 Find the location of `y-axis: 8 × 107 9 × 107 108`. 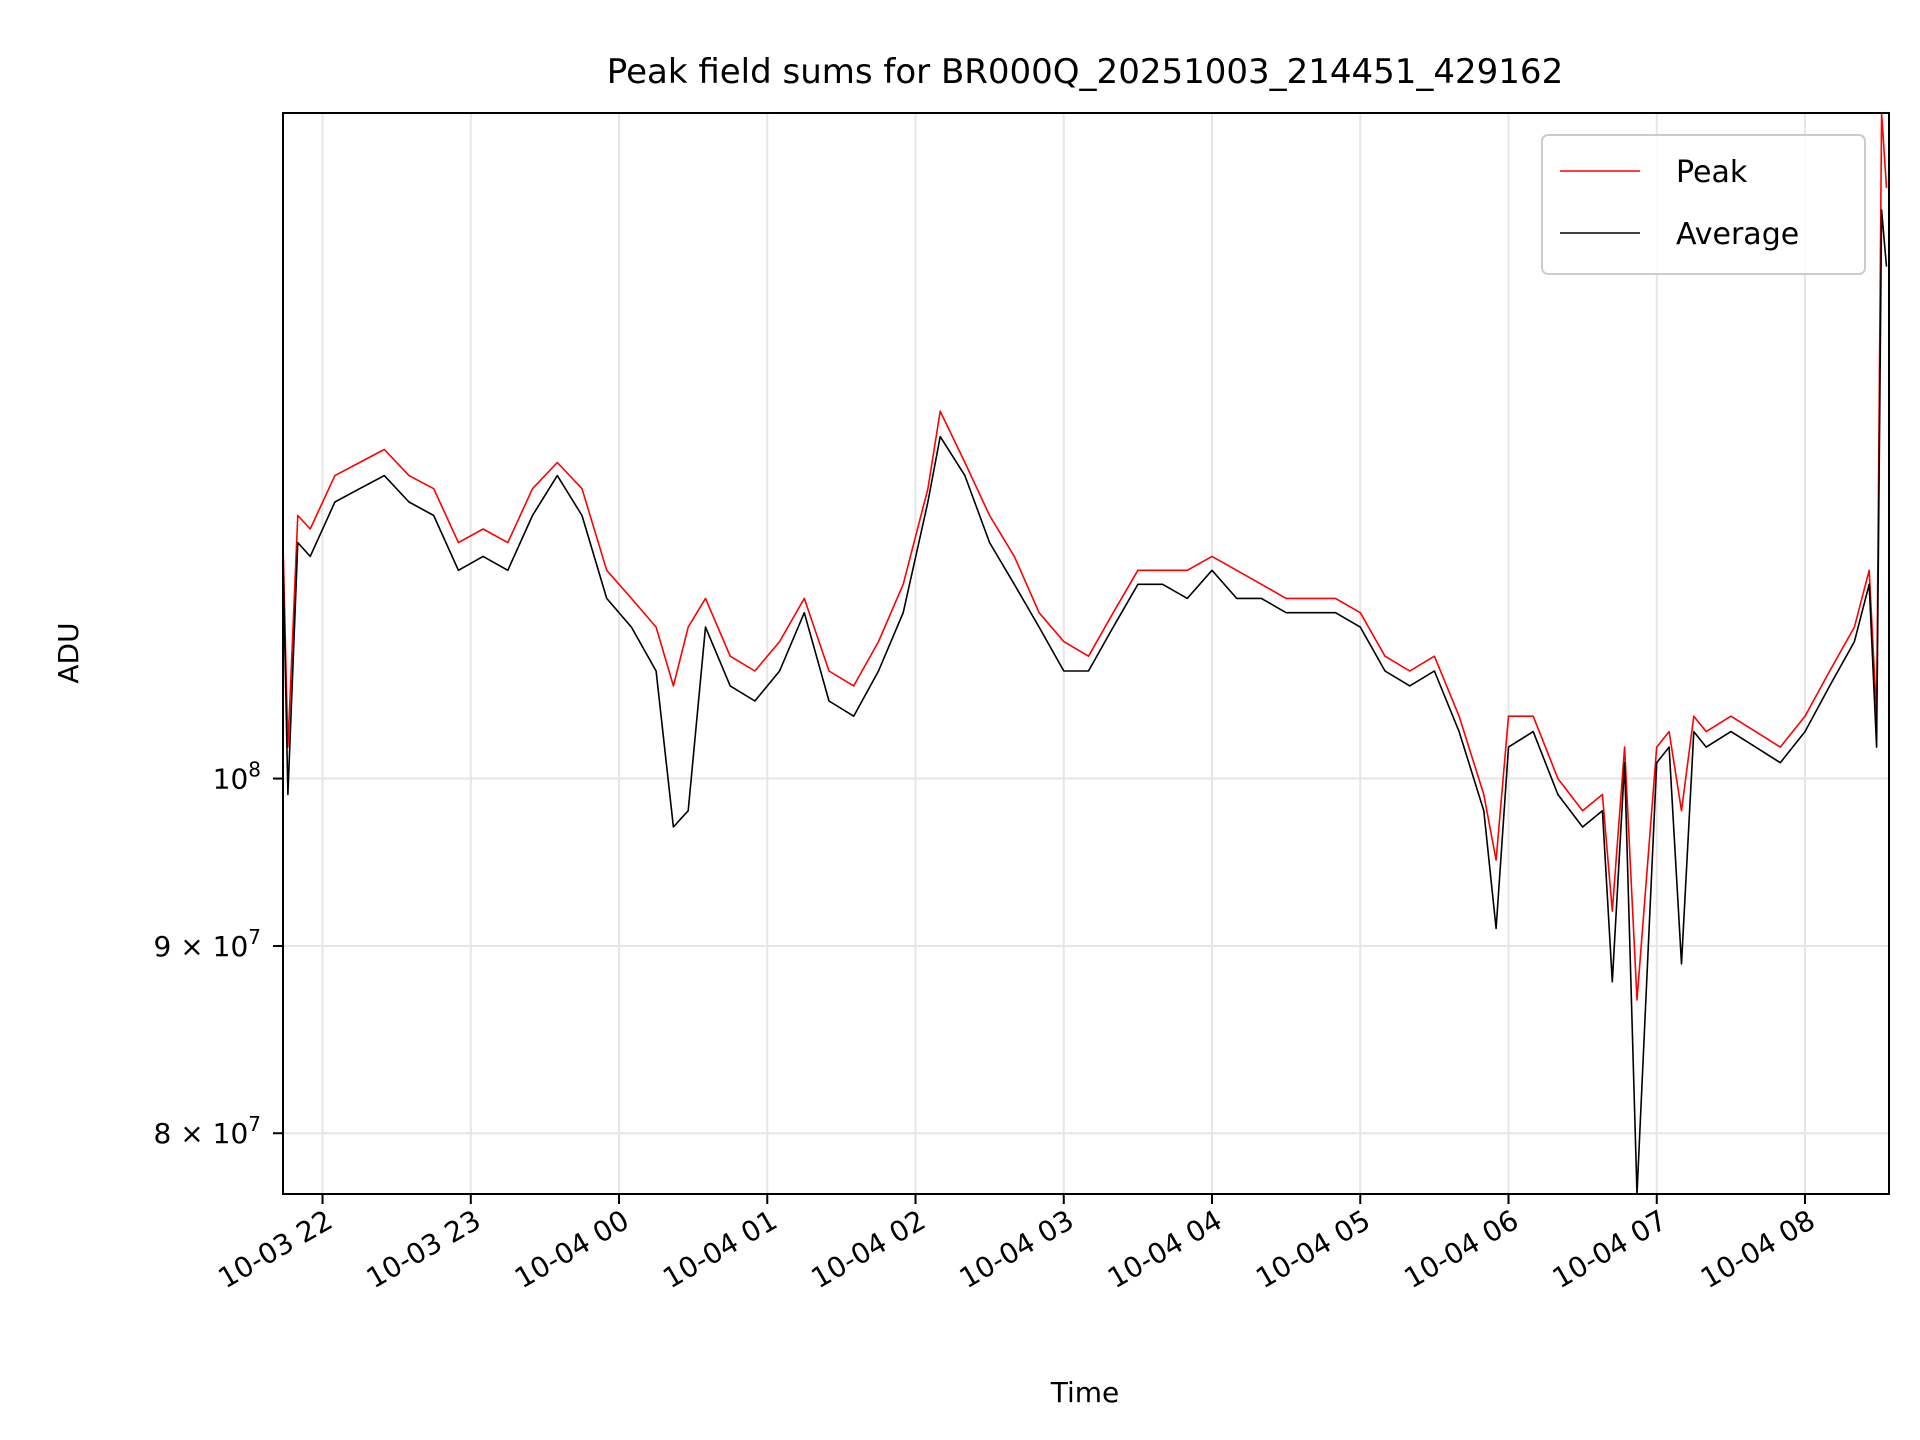

y-axis: 8 × 107 9 × 107 108 is located at coordinates (218, 954).